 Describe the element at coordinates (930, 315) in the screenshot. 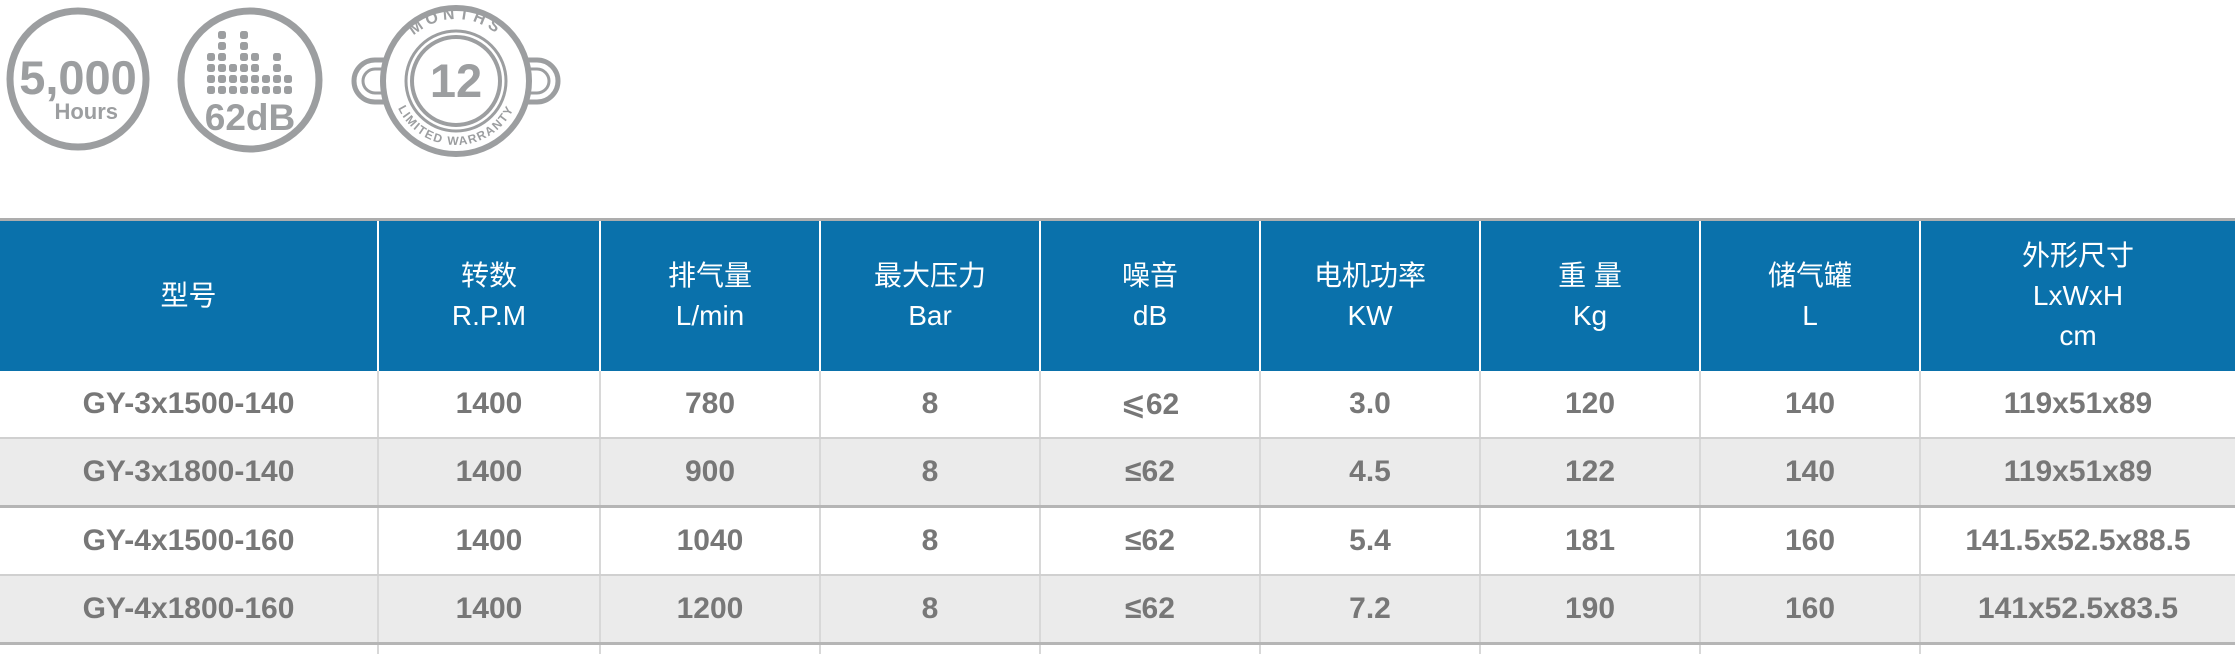

I see `header-line: Bar` at that location.